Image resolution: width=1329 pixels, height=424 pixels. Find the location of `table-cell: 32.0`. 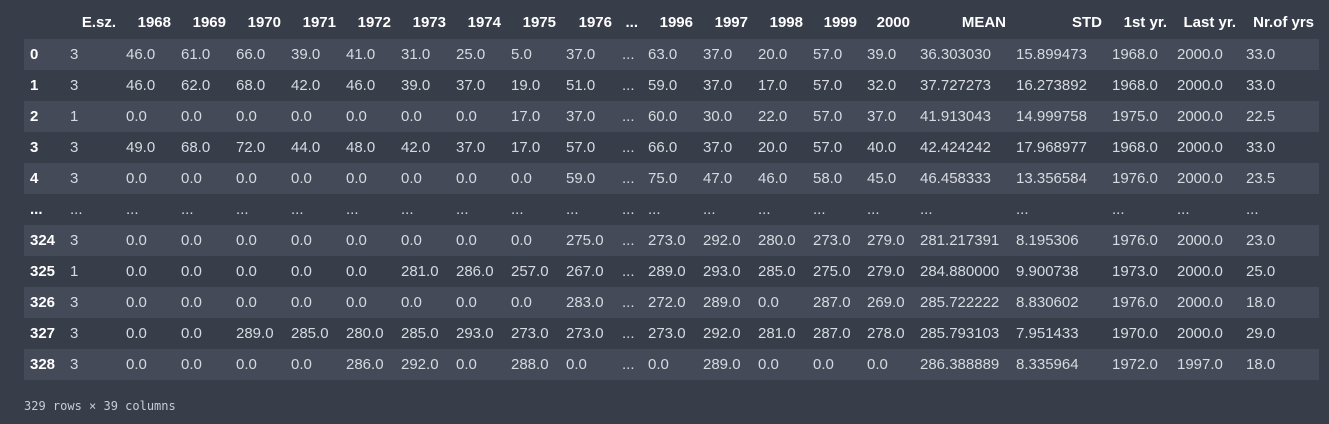

table-cell: 32.0 is located at coordinates (882, 85).